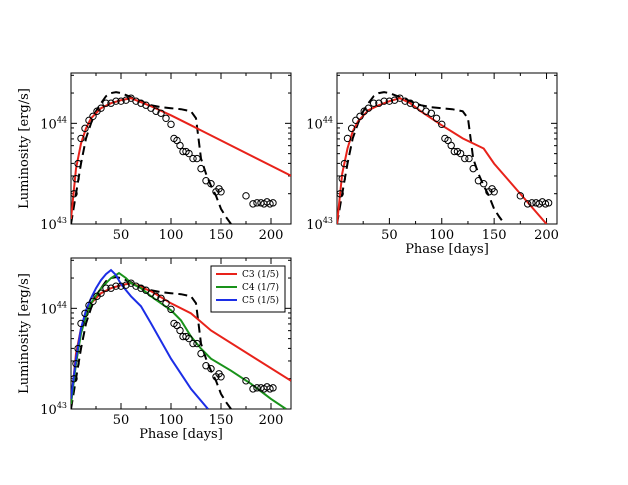  What do you see at coordinates (319, 224) in the screenshot?
I see `y-tick-label: 1043` at bounding box center [319, 224].